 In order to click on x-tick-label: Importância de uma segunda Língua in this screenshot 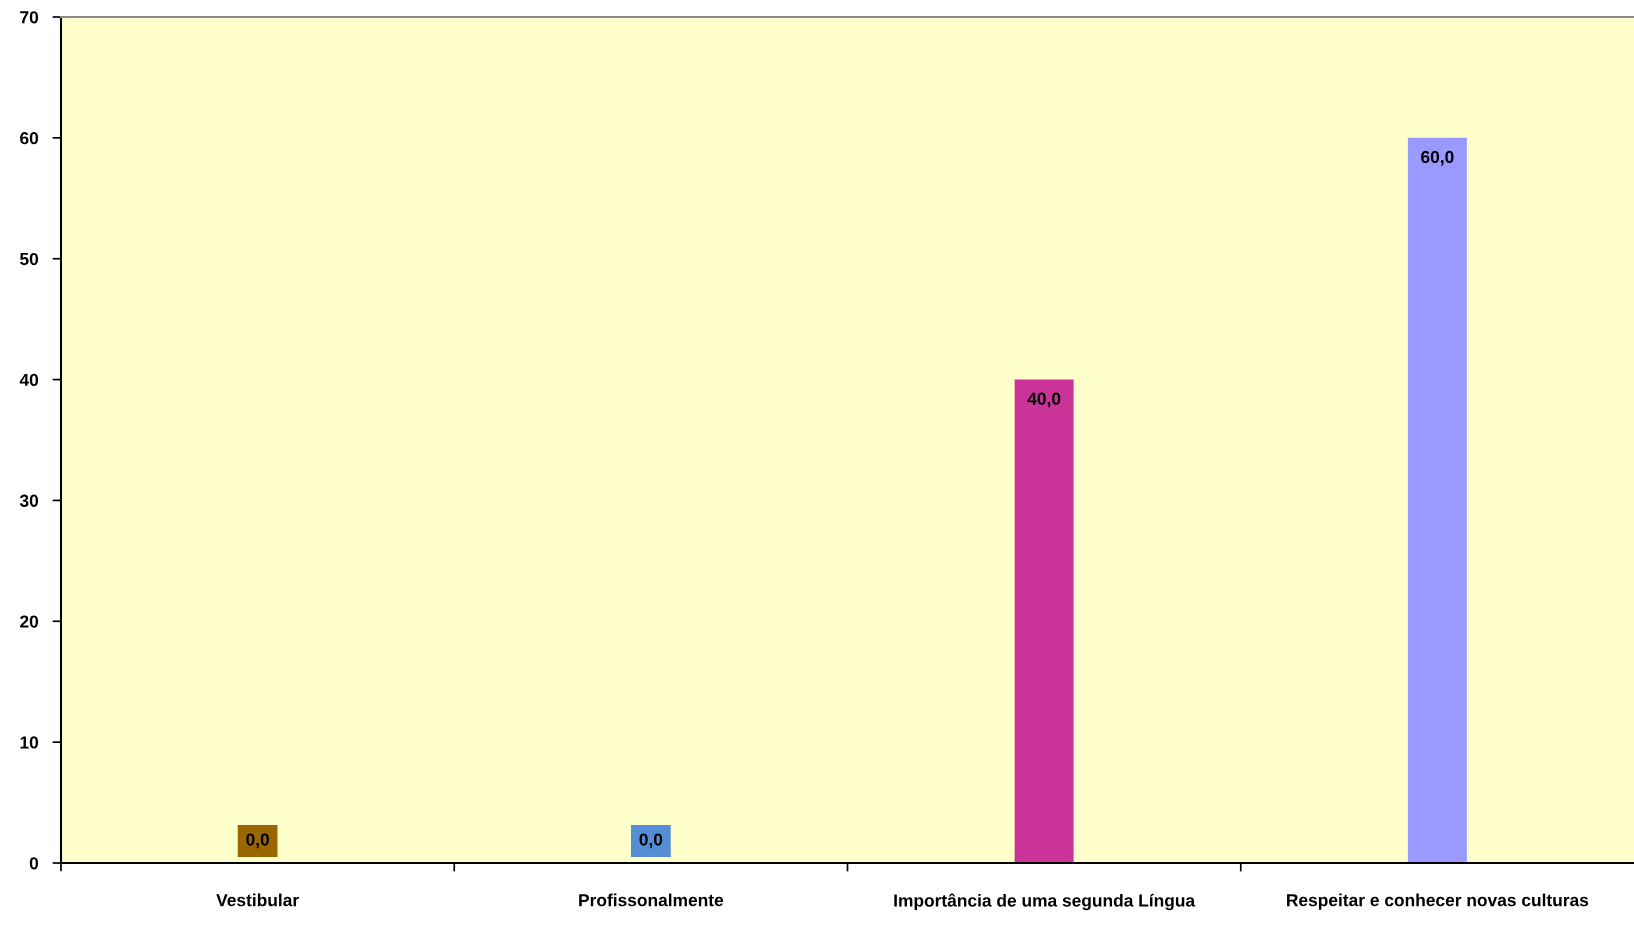, I will do `click(1045, 902)`.